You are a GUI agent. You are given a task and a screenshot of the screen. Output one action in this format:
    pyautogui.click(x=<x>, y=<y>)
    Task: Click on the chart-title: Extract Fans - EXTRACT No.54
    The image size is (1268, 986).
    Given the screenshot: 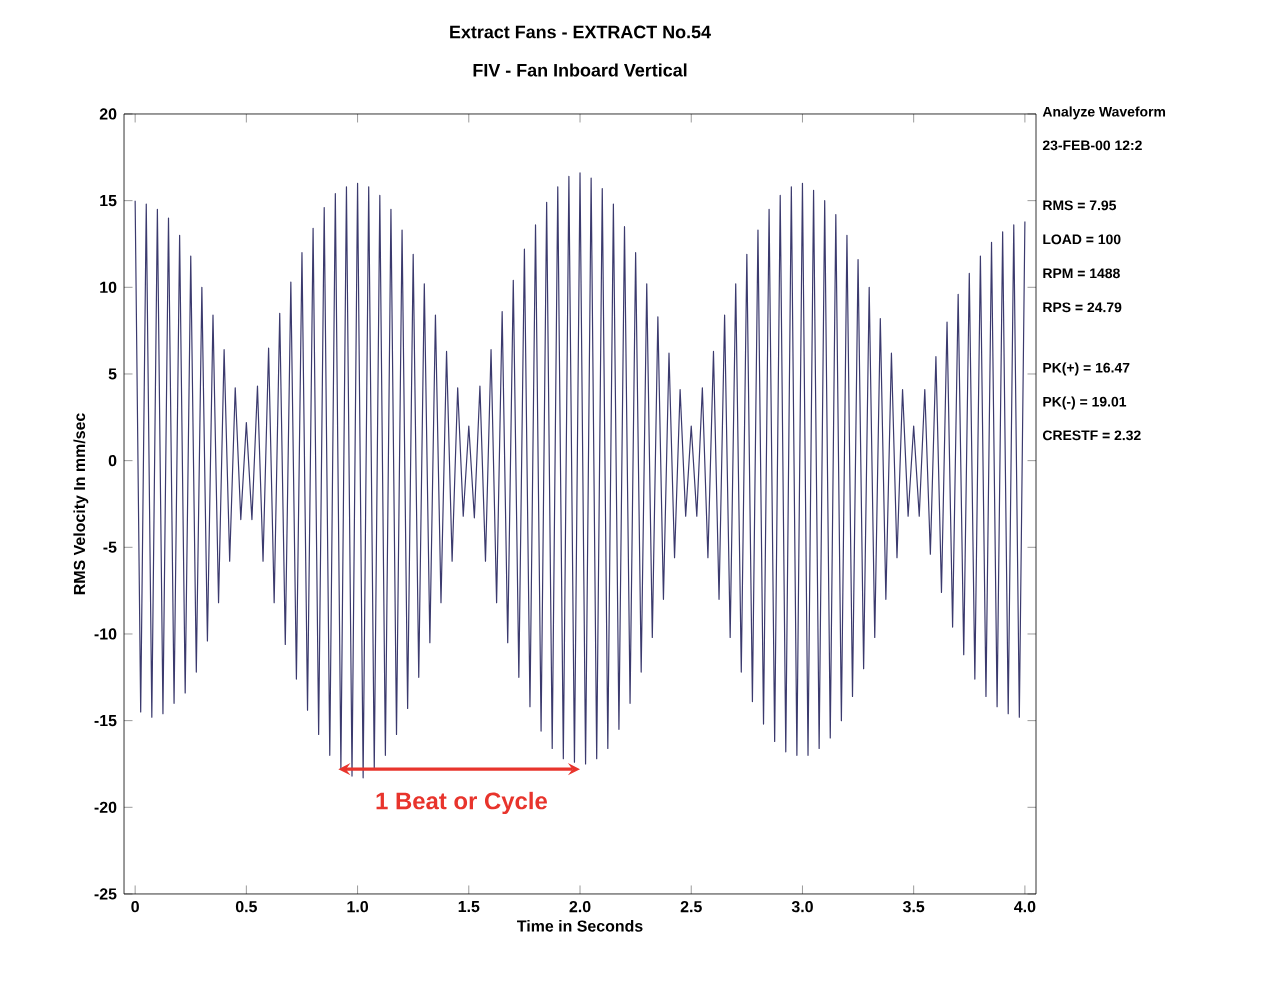 What is the action you would take?
    pyautogui.click(x=580, y=32)
    